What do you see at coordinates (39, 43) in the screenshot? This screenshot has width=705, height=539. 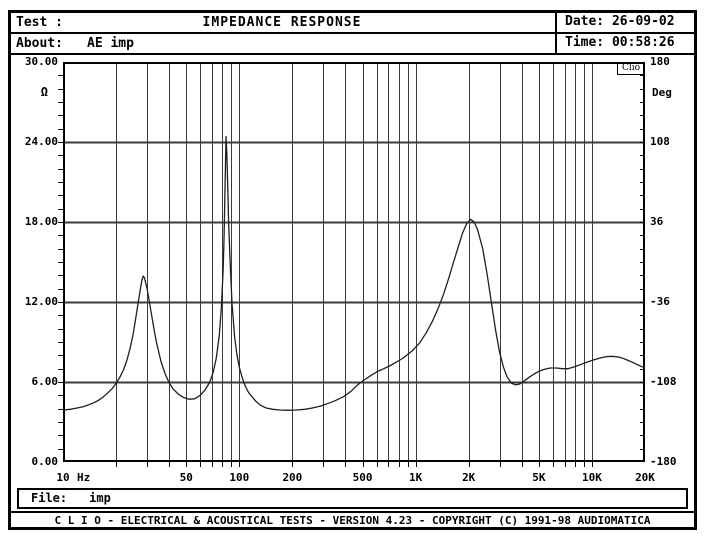 I see `about-label: About:` at bounding box center [39, 43].